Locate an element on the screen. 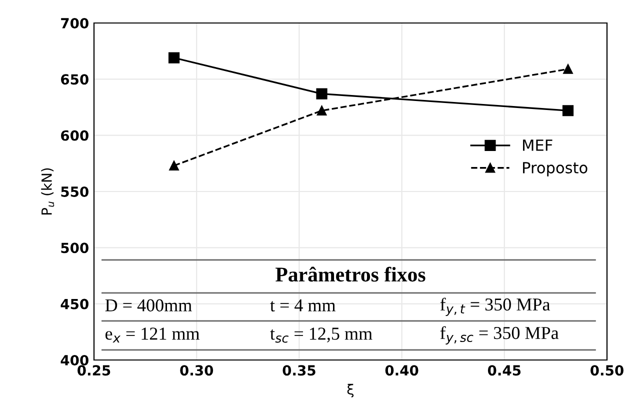  x-tick-label: 0.40 is located at coordinates (401, 370).